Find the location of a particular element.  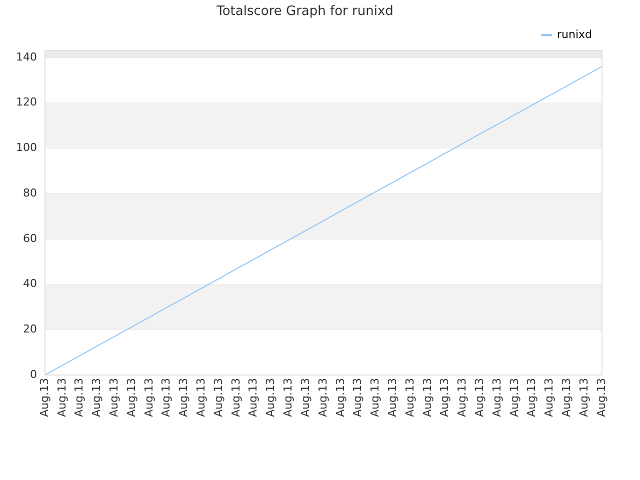

y-tick-label: 120 is located at coordinates (26, 102).